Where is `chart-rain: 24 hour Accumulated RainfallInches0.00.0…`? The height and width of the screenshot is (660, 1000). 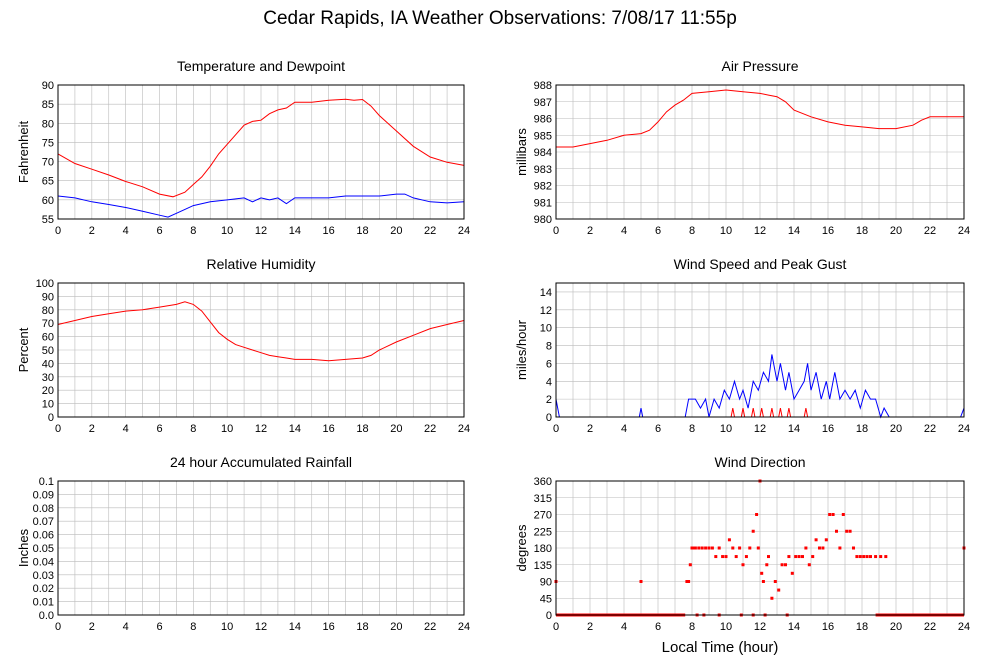 chart-rain: 24 hour Accumulated RainfallInches0.00.0… is located at coordinates (243, 543).